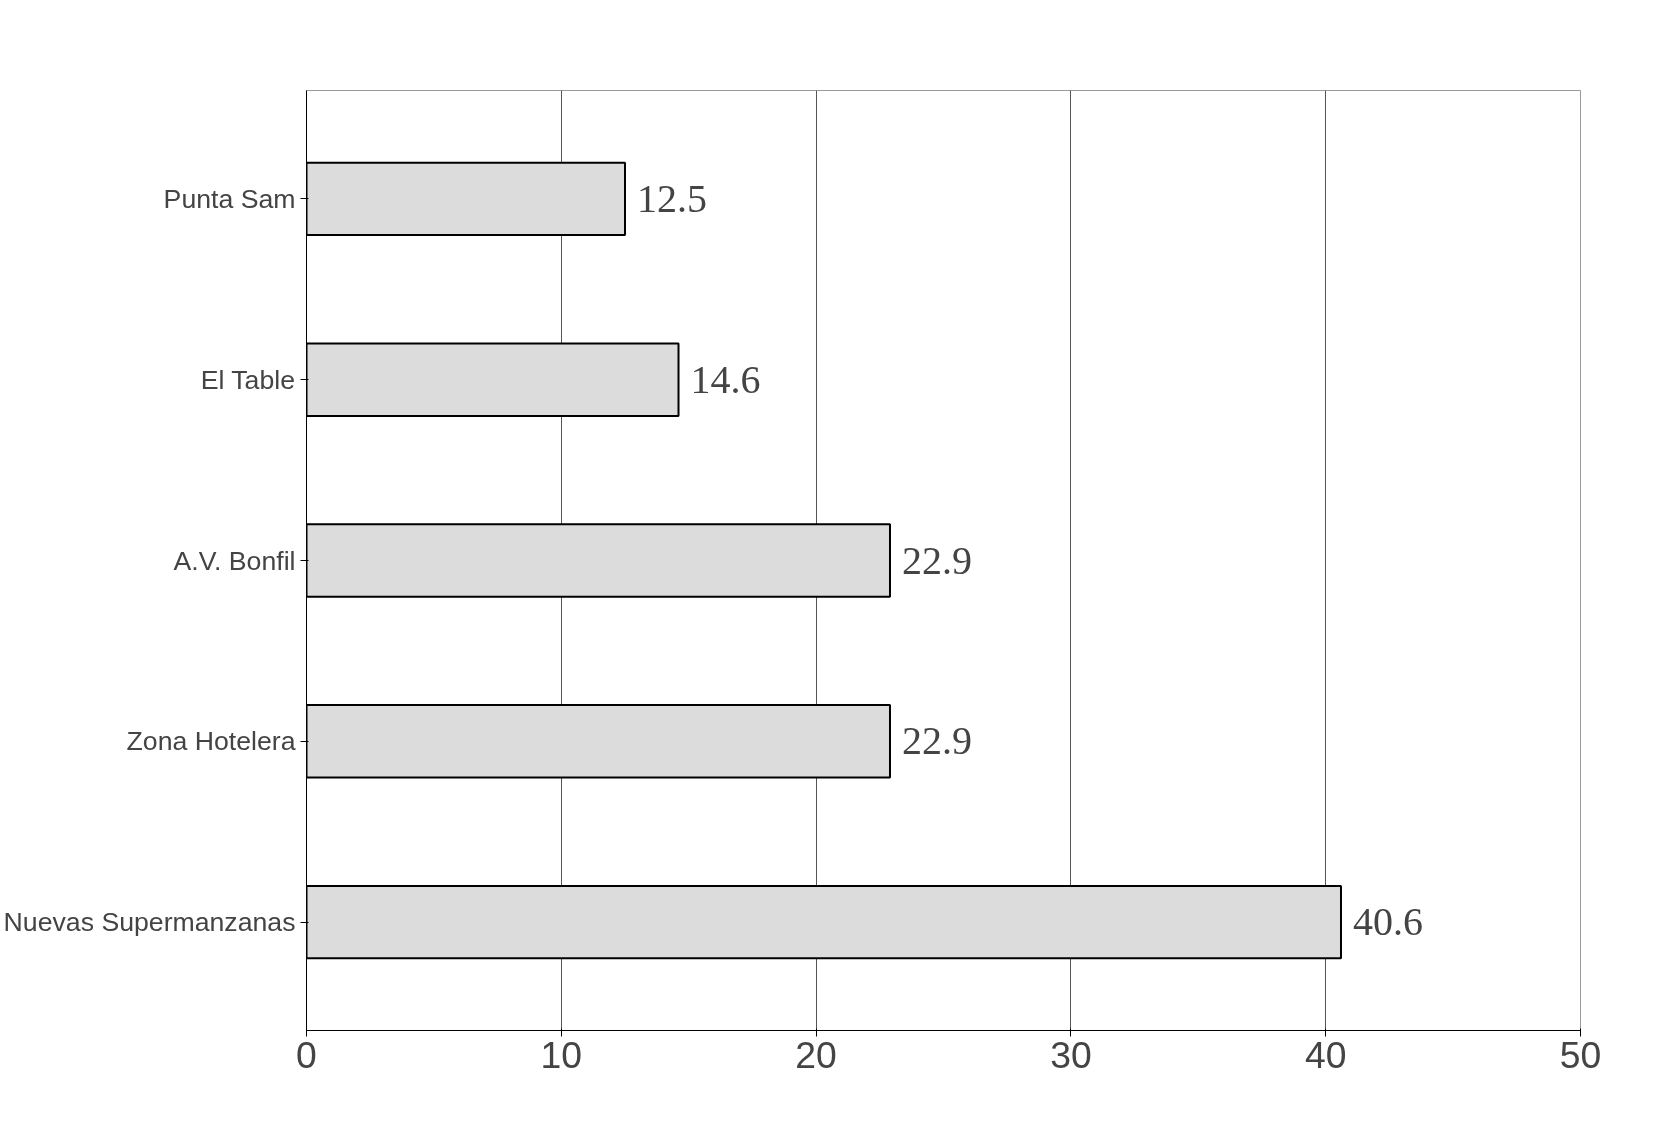 Image resolution: width=1672 pixels, height=1123 pixels. Describe the element at coordinates (211, 741) in the screenshot. I see `y-tick-label: Zona Hotelera` at that location.